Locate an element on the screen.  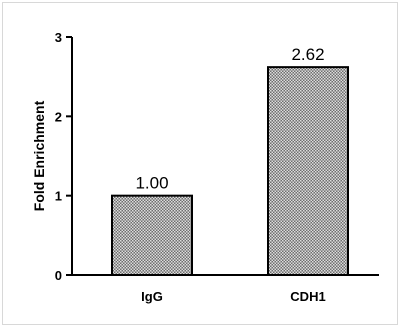
bar-igg is located at coordinates (152, 235).